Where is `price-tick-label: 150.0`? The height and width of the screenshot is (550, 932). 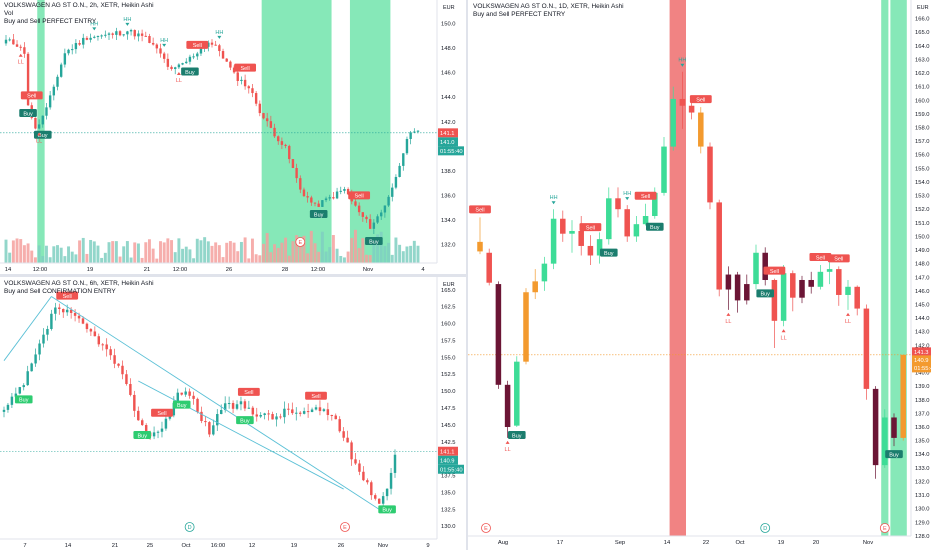
price-tick-label: 150.0 is located at coordinates (448, 392).